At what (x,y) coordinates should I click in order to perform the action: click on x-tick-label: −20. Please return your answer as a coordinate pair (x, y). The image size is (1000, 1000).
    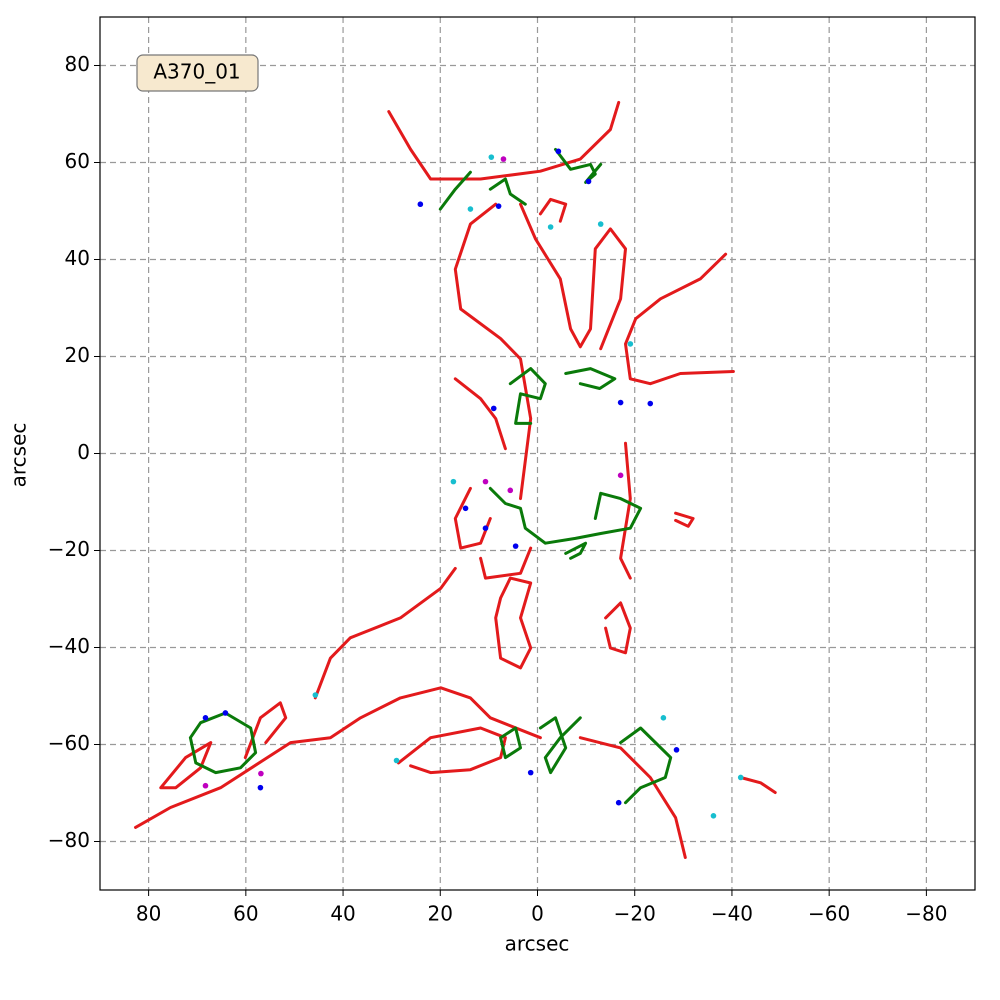
    Looking at the image, I should click on (635, 914).